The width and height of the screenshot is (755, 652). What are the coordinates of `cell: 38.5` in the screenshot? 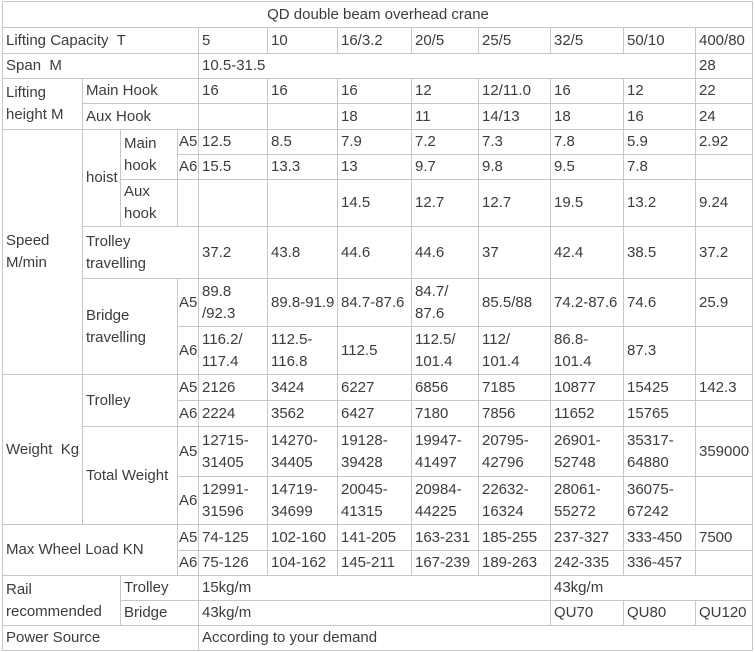 It's located at (659, 252).